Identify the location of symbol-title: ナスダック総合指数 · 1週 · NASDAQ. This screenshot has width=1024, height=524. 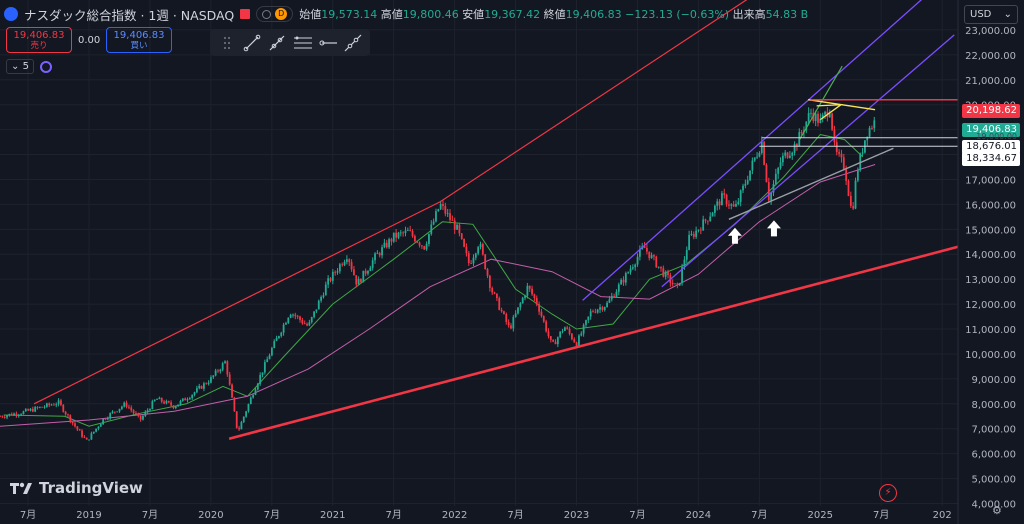
(129, 15).